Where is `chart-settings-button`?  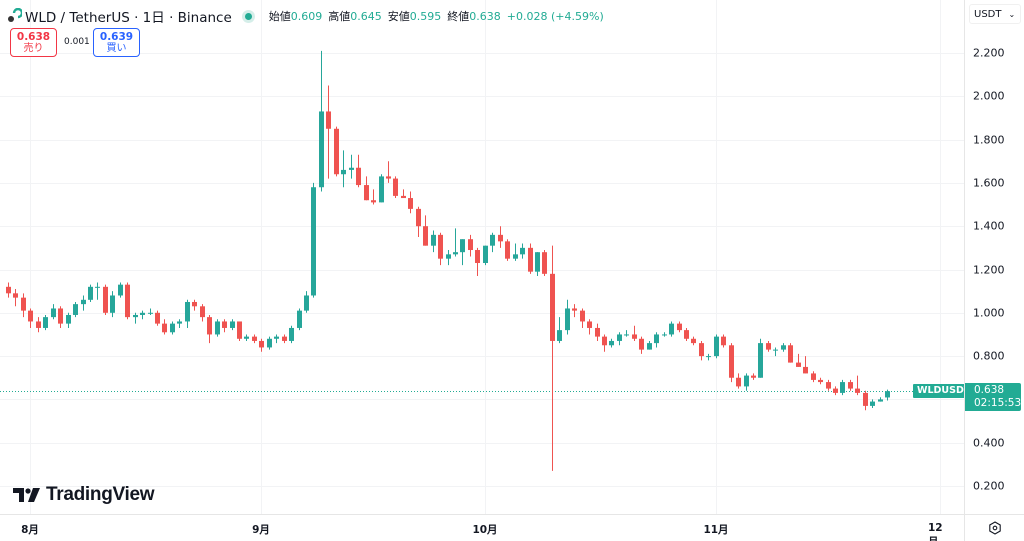 chart-settings-button is located at coordinates (994, 527).